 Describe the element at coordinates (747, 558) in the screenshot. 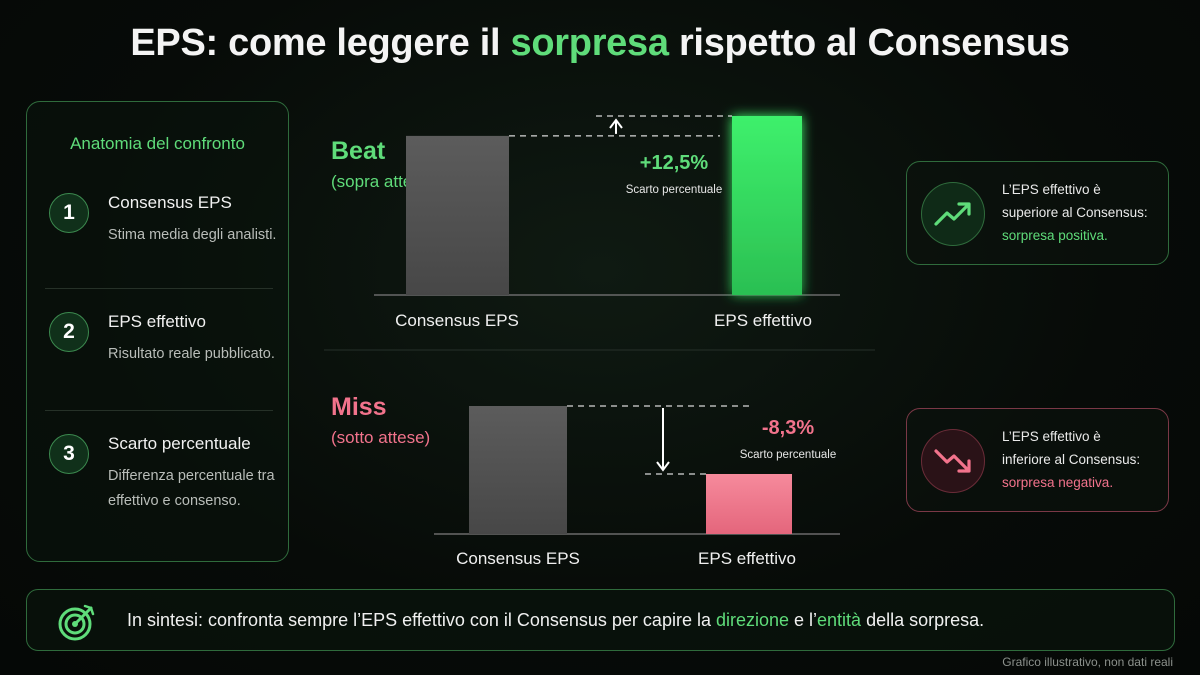

I see `miss-tick-label-actual: EPS effettivo` at that location.